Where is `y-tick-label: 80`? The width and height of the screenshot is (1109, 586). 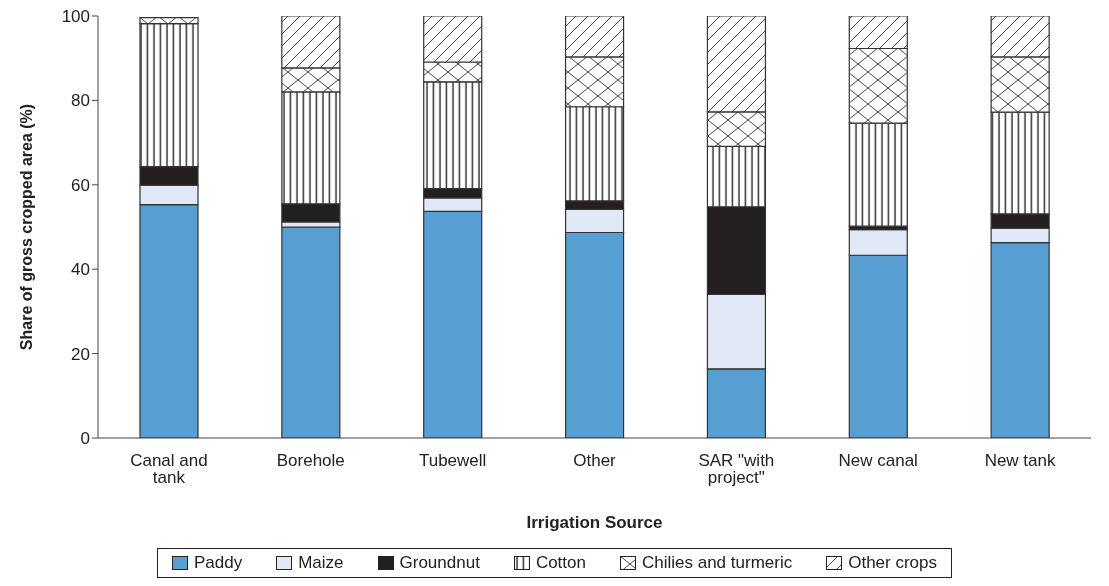
y-tick-label: 80 is located at coordinates (80, 101).